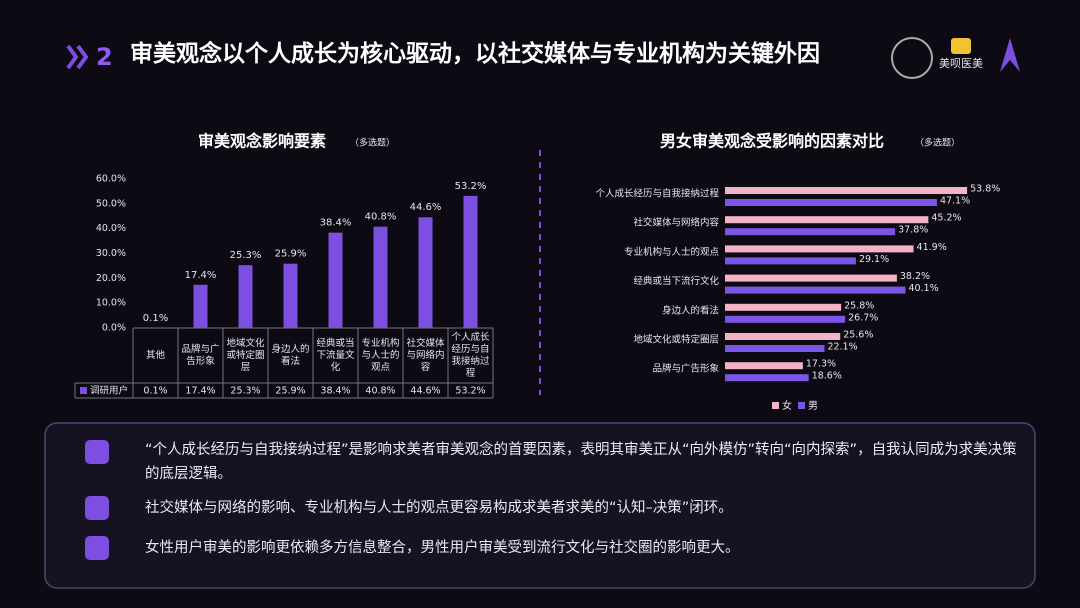 The height and width of the screenshot is (608, 1080). What do you see at coordinates (772, 141) in the screenshot?
I see `chart-title: 男女审美观念受影响的因素对比` at bounding box center [772, 141].